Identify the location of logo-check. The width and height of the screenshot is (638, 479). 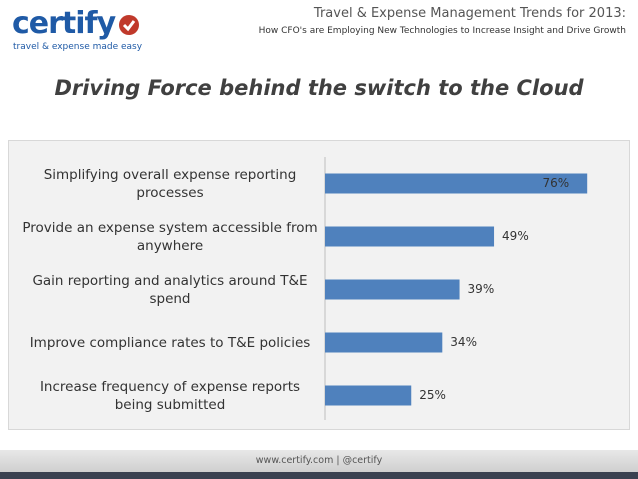
(129, 24).